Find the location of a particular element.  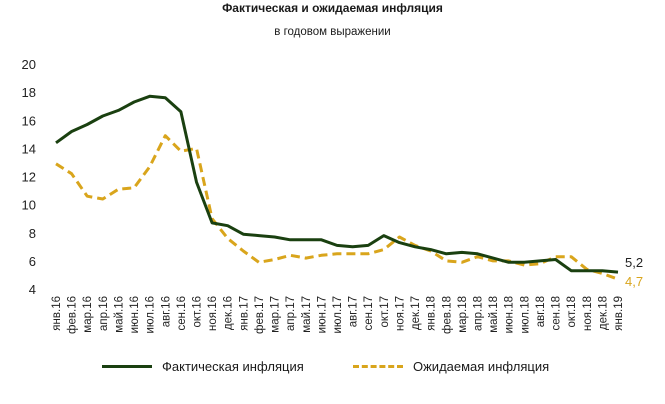

y-tick-label: 4 is located at coordinates (32, 289).